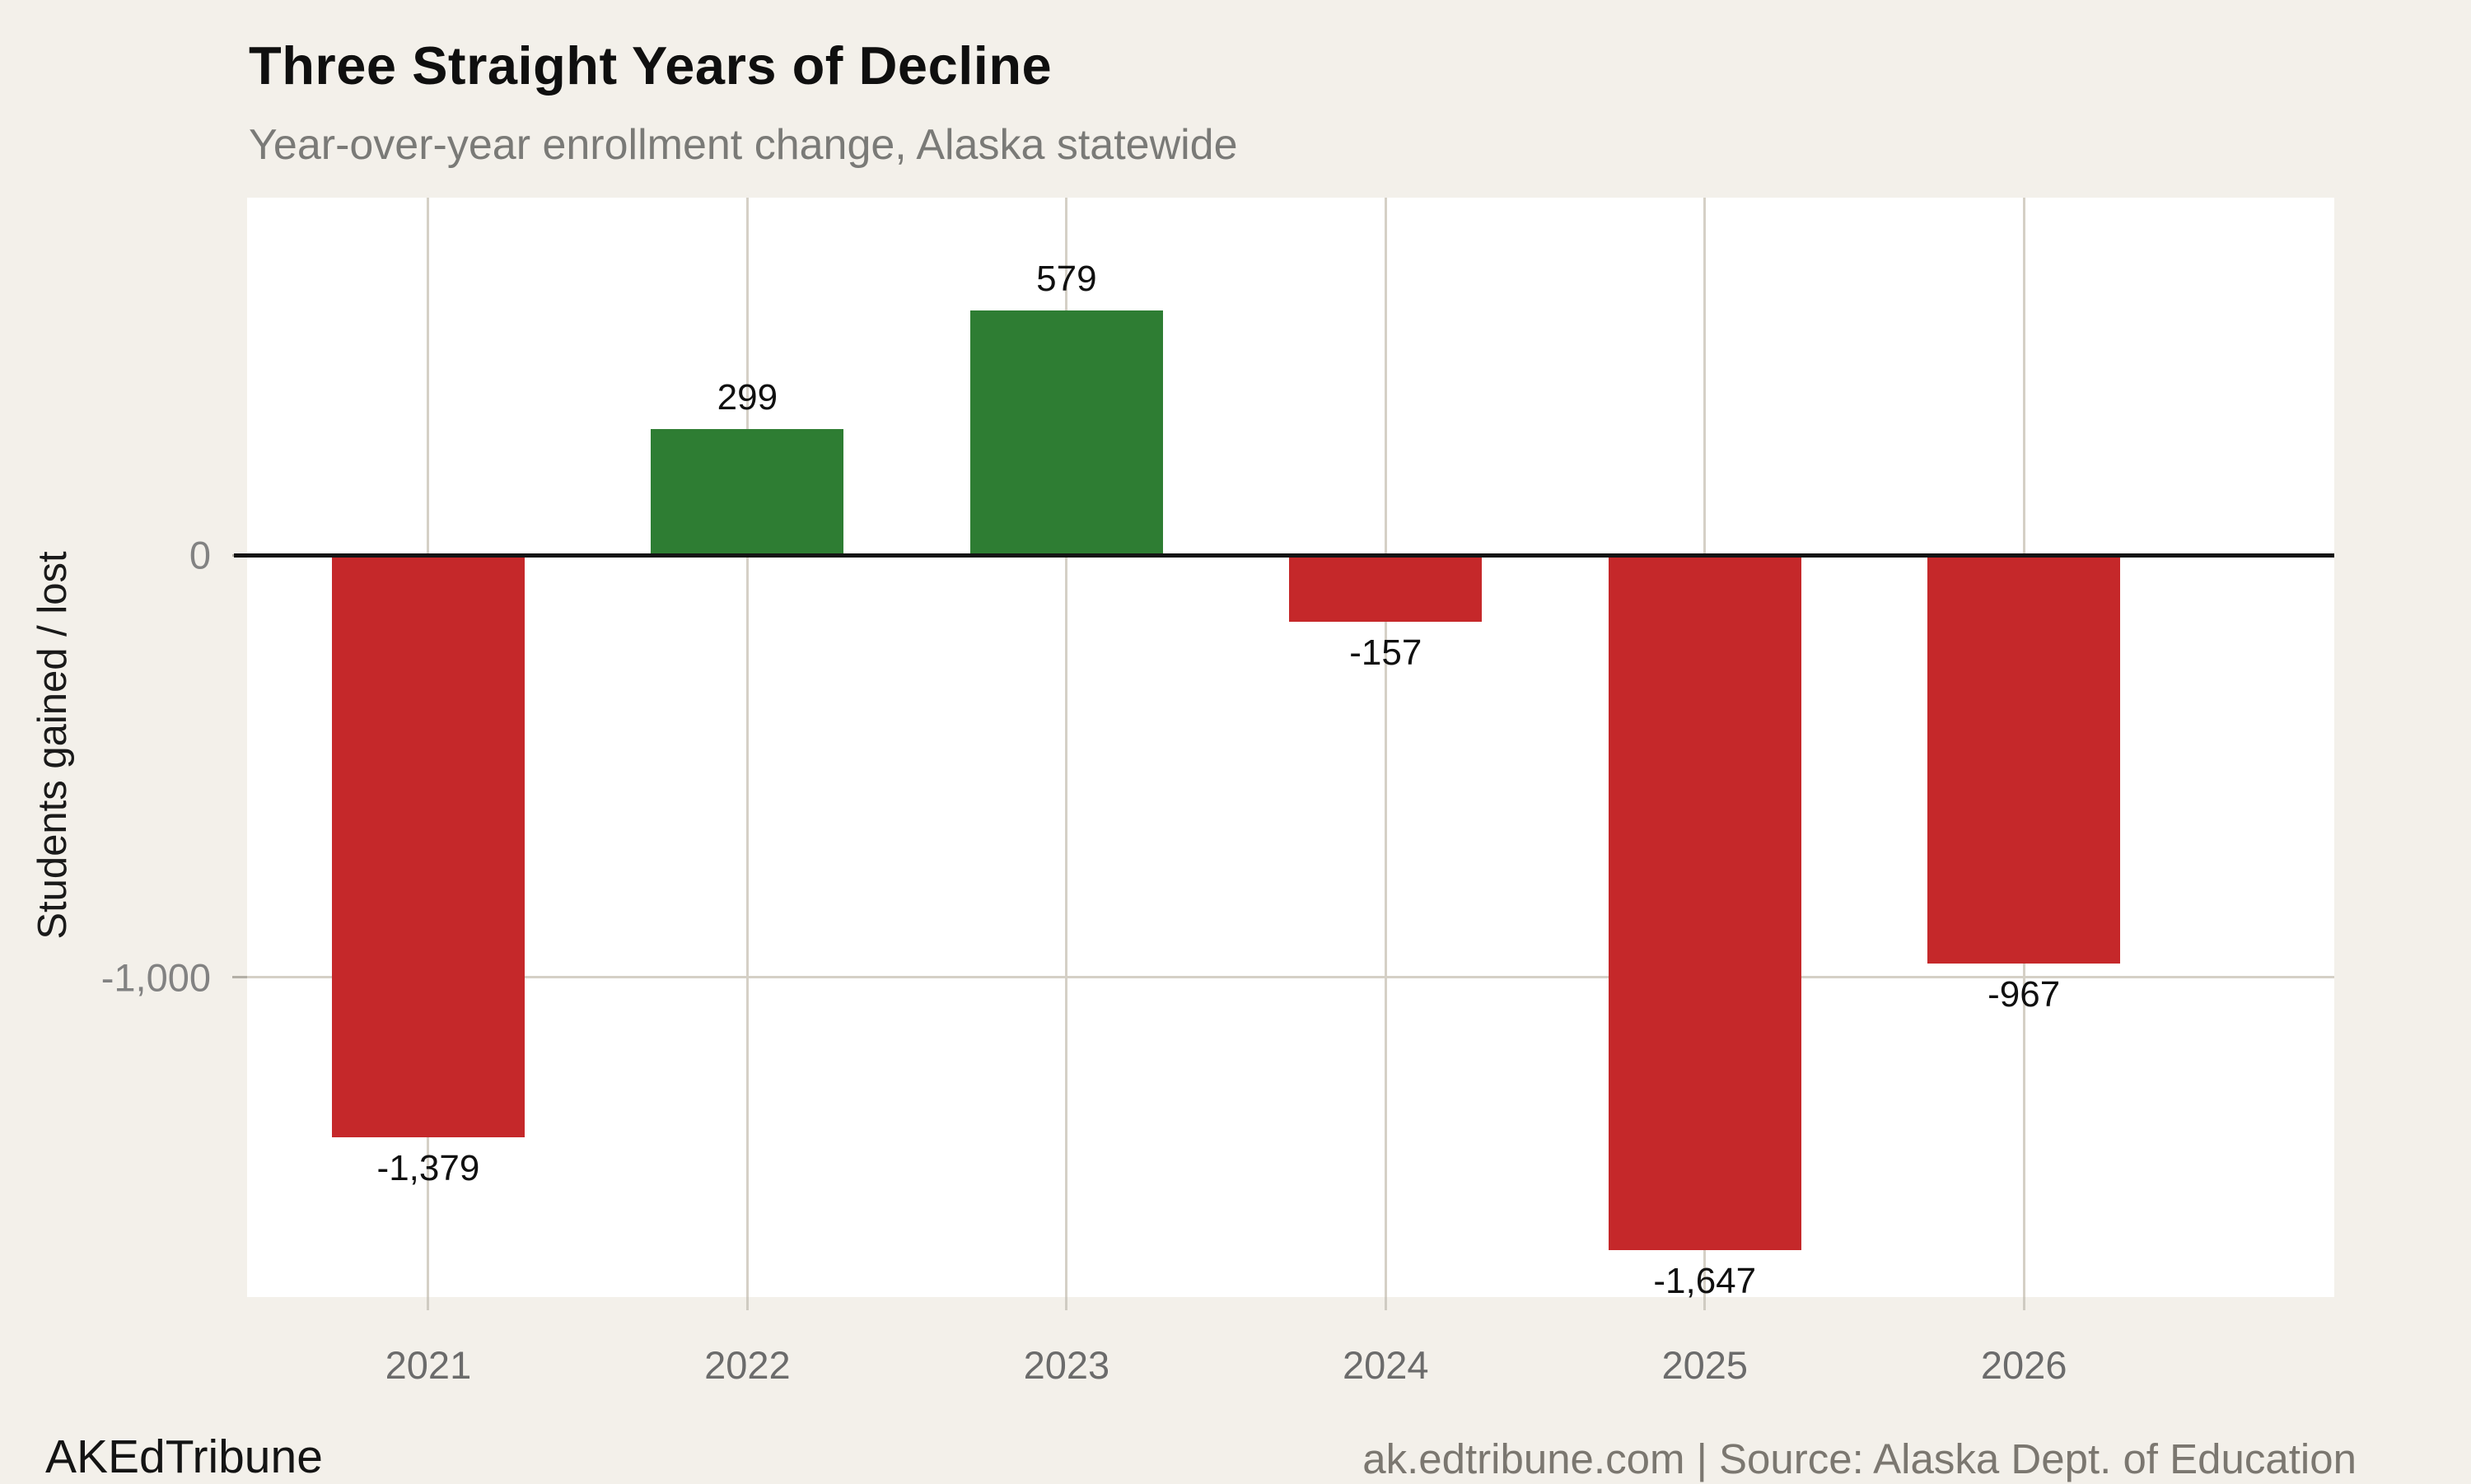 The height and width of the screenshot is (1484, 2471). Describe the element at coordinates (239, 977) in the screenshot. I see `y-axis-tick` at that location.